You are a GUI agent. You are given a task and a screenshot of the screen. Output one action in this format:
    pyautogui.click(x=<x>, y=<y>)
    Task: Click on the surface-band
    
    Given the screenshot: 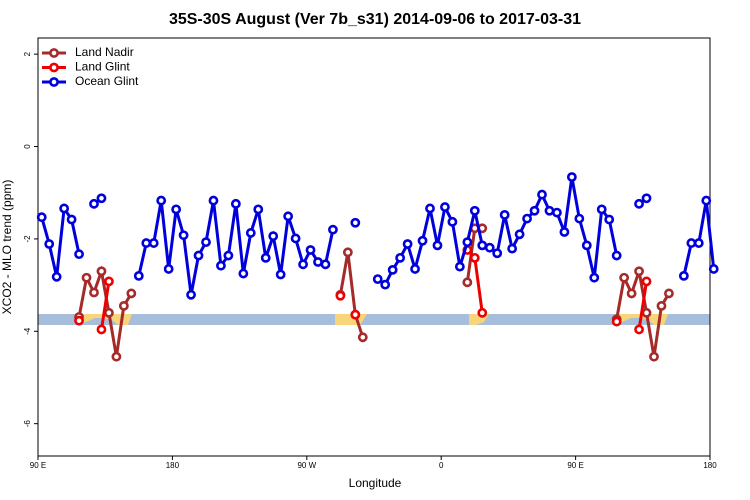 What is the action you would take?
    pyautogui.click(x=374, y=319)
    